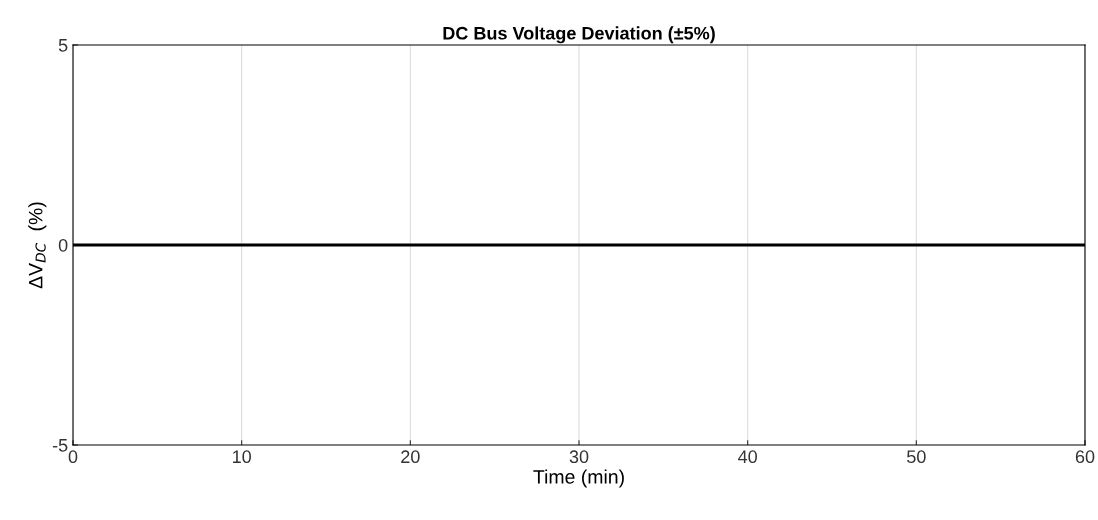  I want to click on x-axis-title: Time (min), so click(578, 478).